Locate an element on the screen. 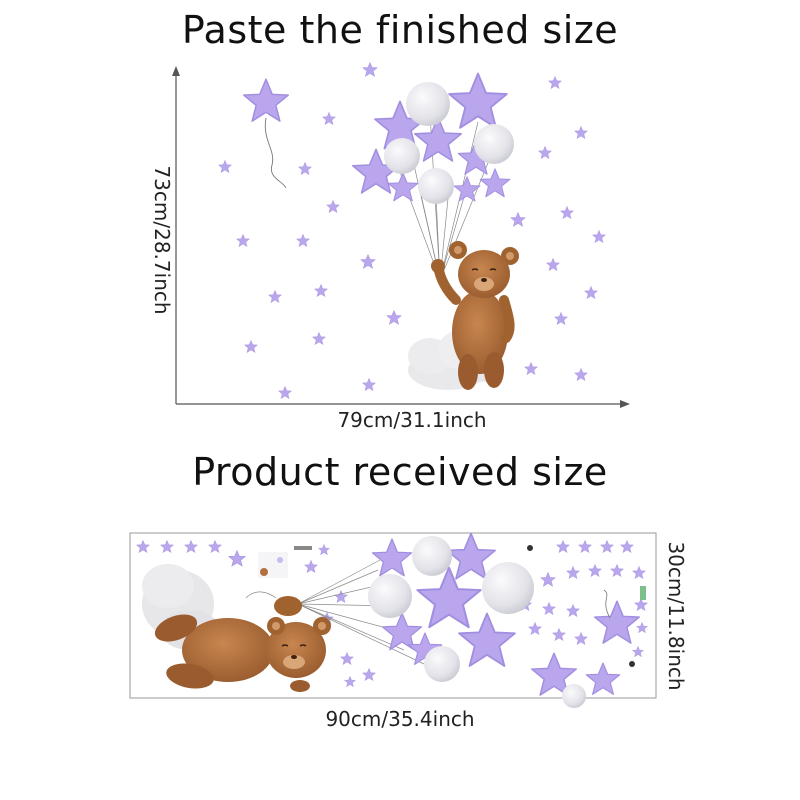  teddy-bear-top is located at coordinates (475, 315).